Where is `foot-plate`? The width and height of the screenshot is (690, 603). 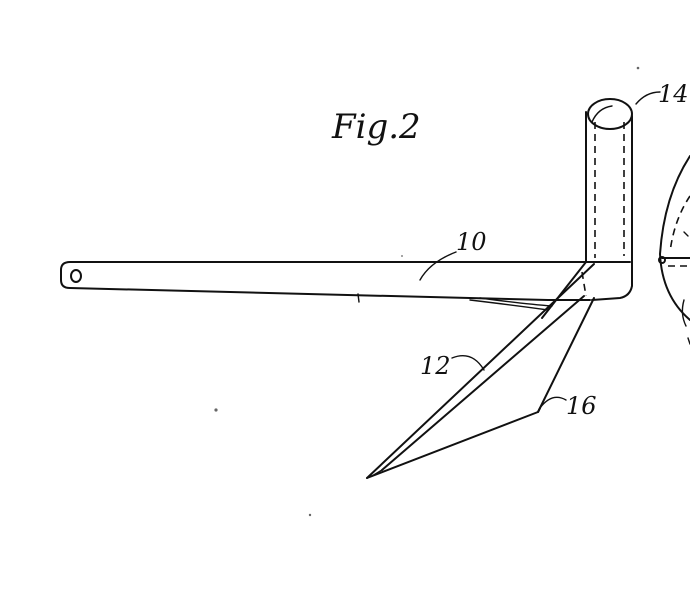
foot-plate is located at coordinates (587, 288).